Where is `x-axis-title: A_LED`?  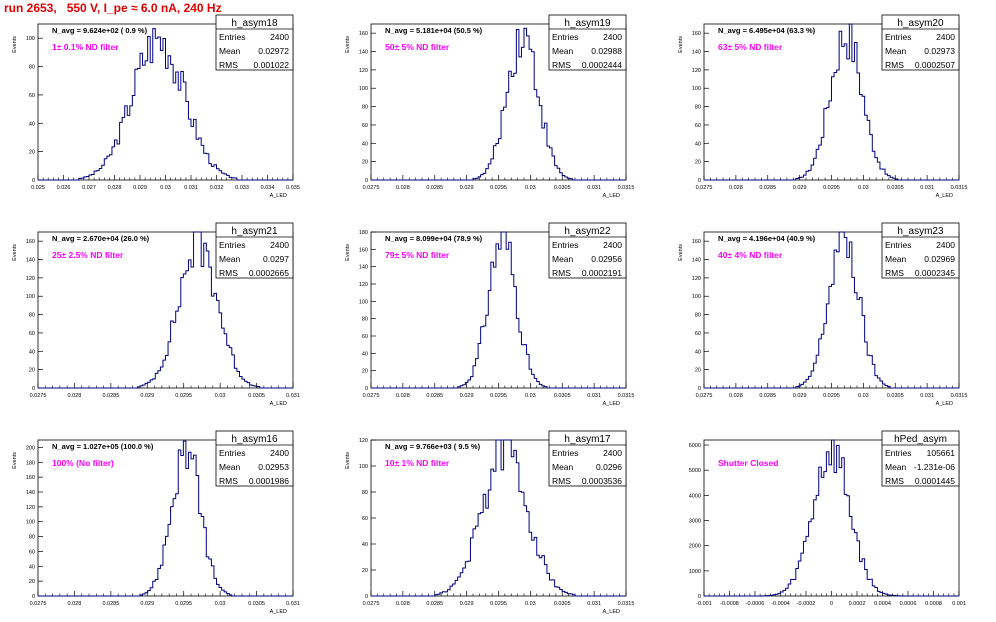
x-axis-title: A_LED is located at coordinates (611, 196).